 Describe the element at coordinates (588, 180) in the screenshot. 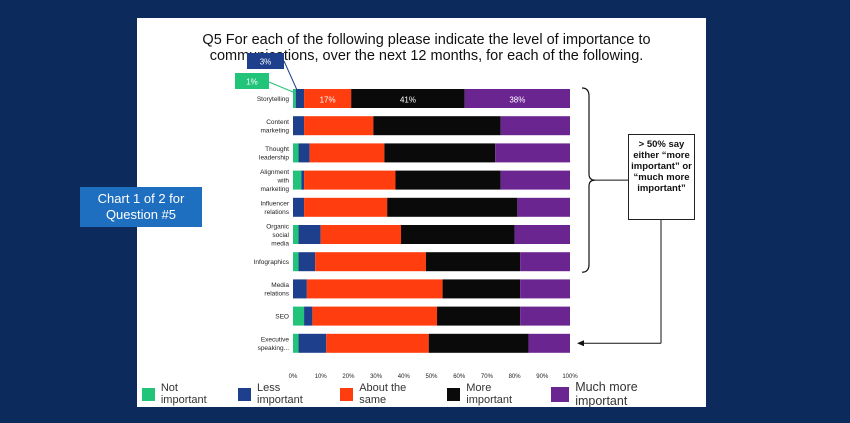

I see `bracket` at that location.